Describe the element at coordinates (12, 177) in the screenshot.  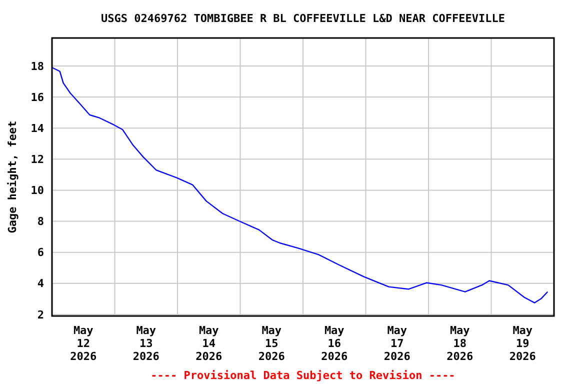
I see `y-axis-title: Gage height, feet` at that location.